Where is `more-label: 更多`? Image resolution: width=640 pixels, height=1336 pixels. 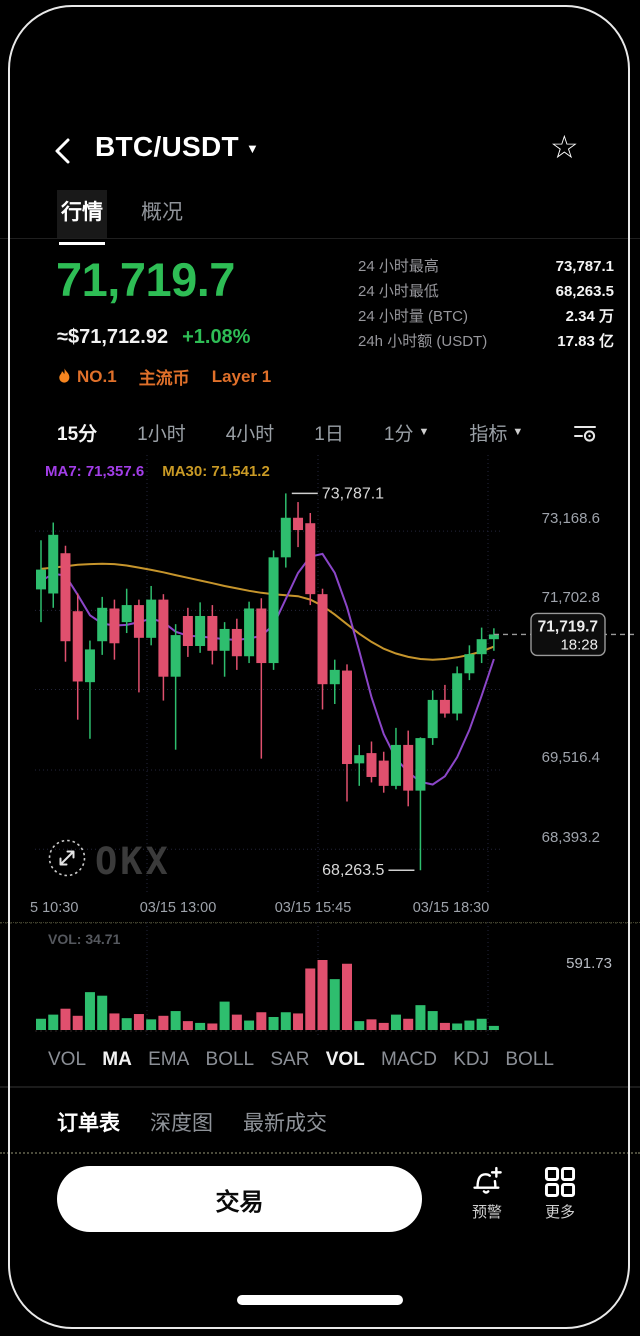
more-label: 更多 is located at coordinates (559, 1212).